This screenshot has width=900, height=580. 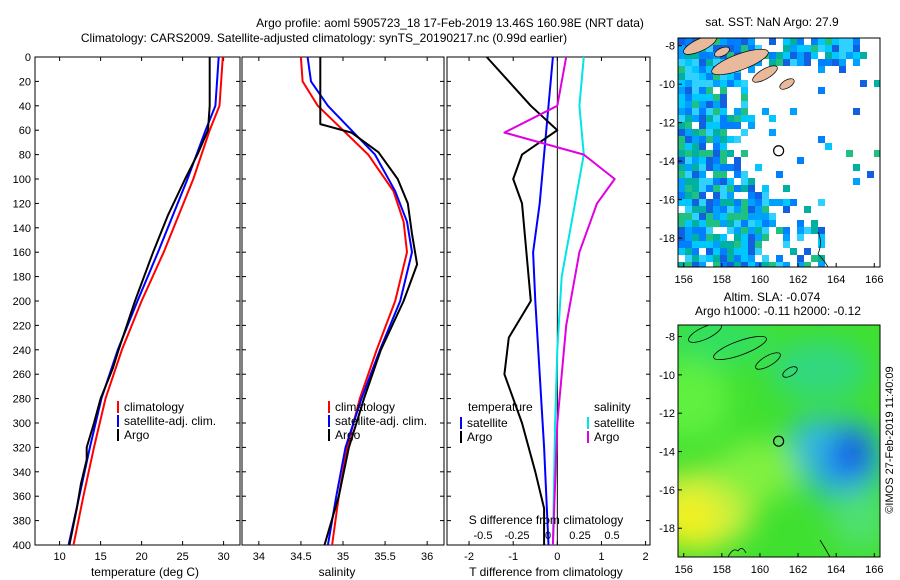 What do you see at coordinates (337, 572) in the screenshot?
I see `salinity-xlabel: salinity` at bounding box center [337, 572].